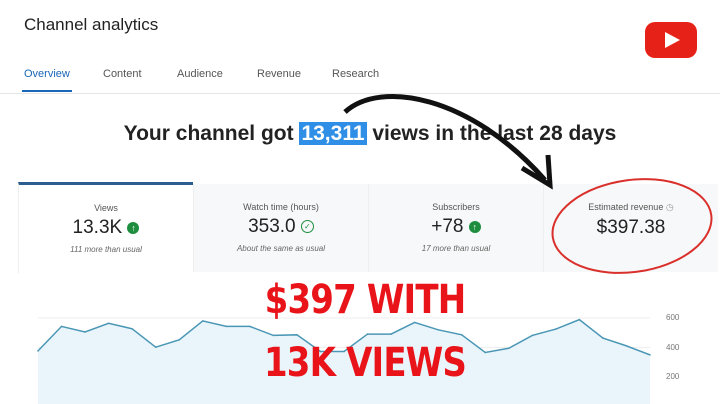 Image resolution: width=720 pixels, height=404 pixels. Describe the element at coordinates (200, 74) in the screenshot. I see `tab-audience: Audience` at that location.